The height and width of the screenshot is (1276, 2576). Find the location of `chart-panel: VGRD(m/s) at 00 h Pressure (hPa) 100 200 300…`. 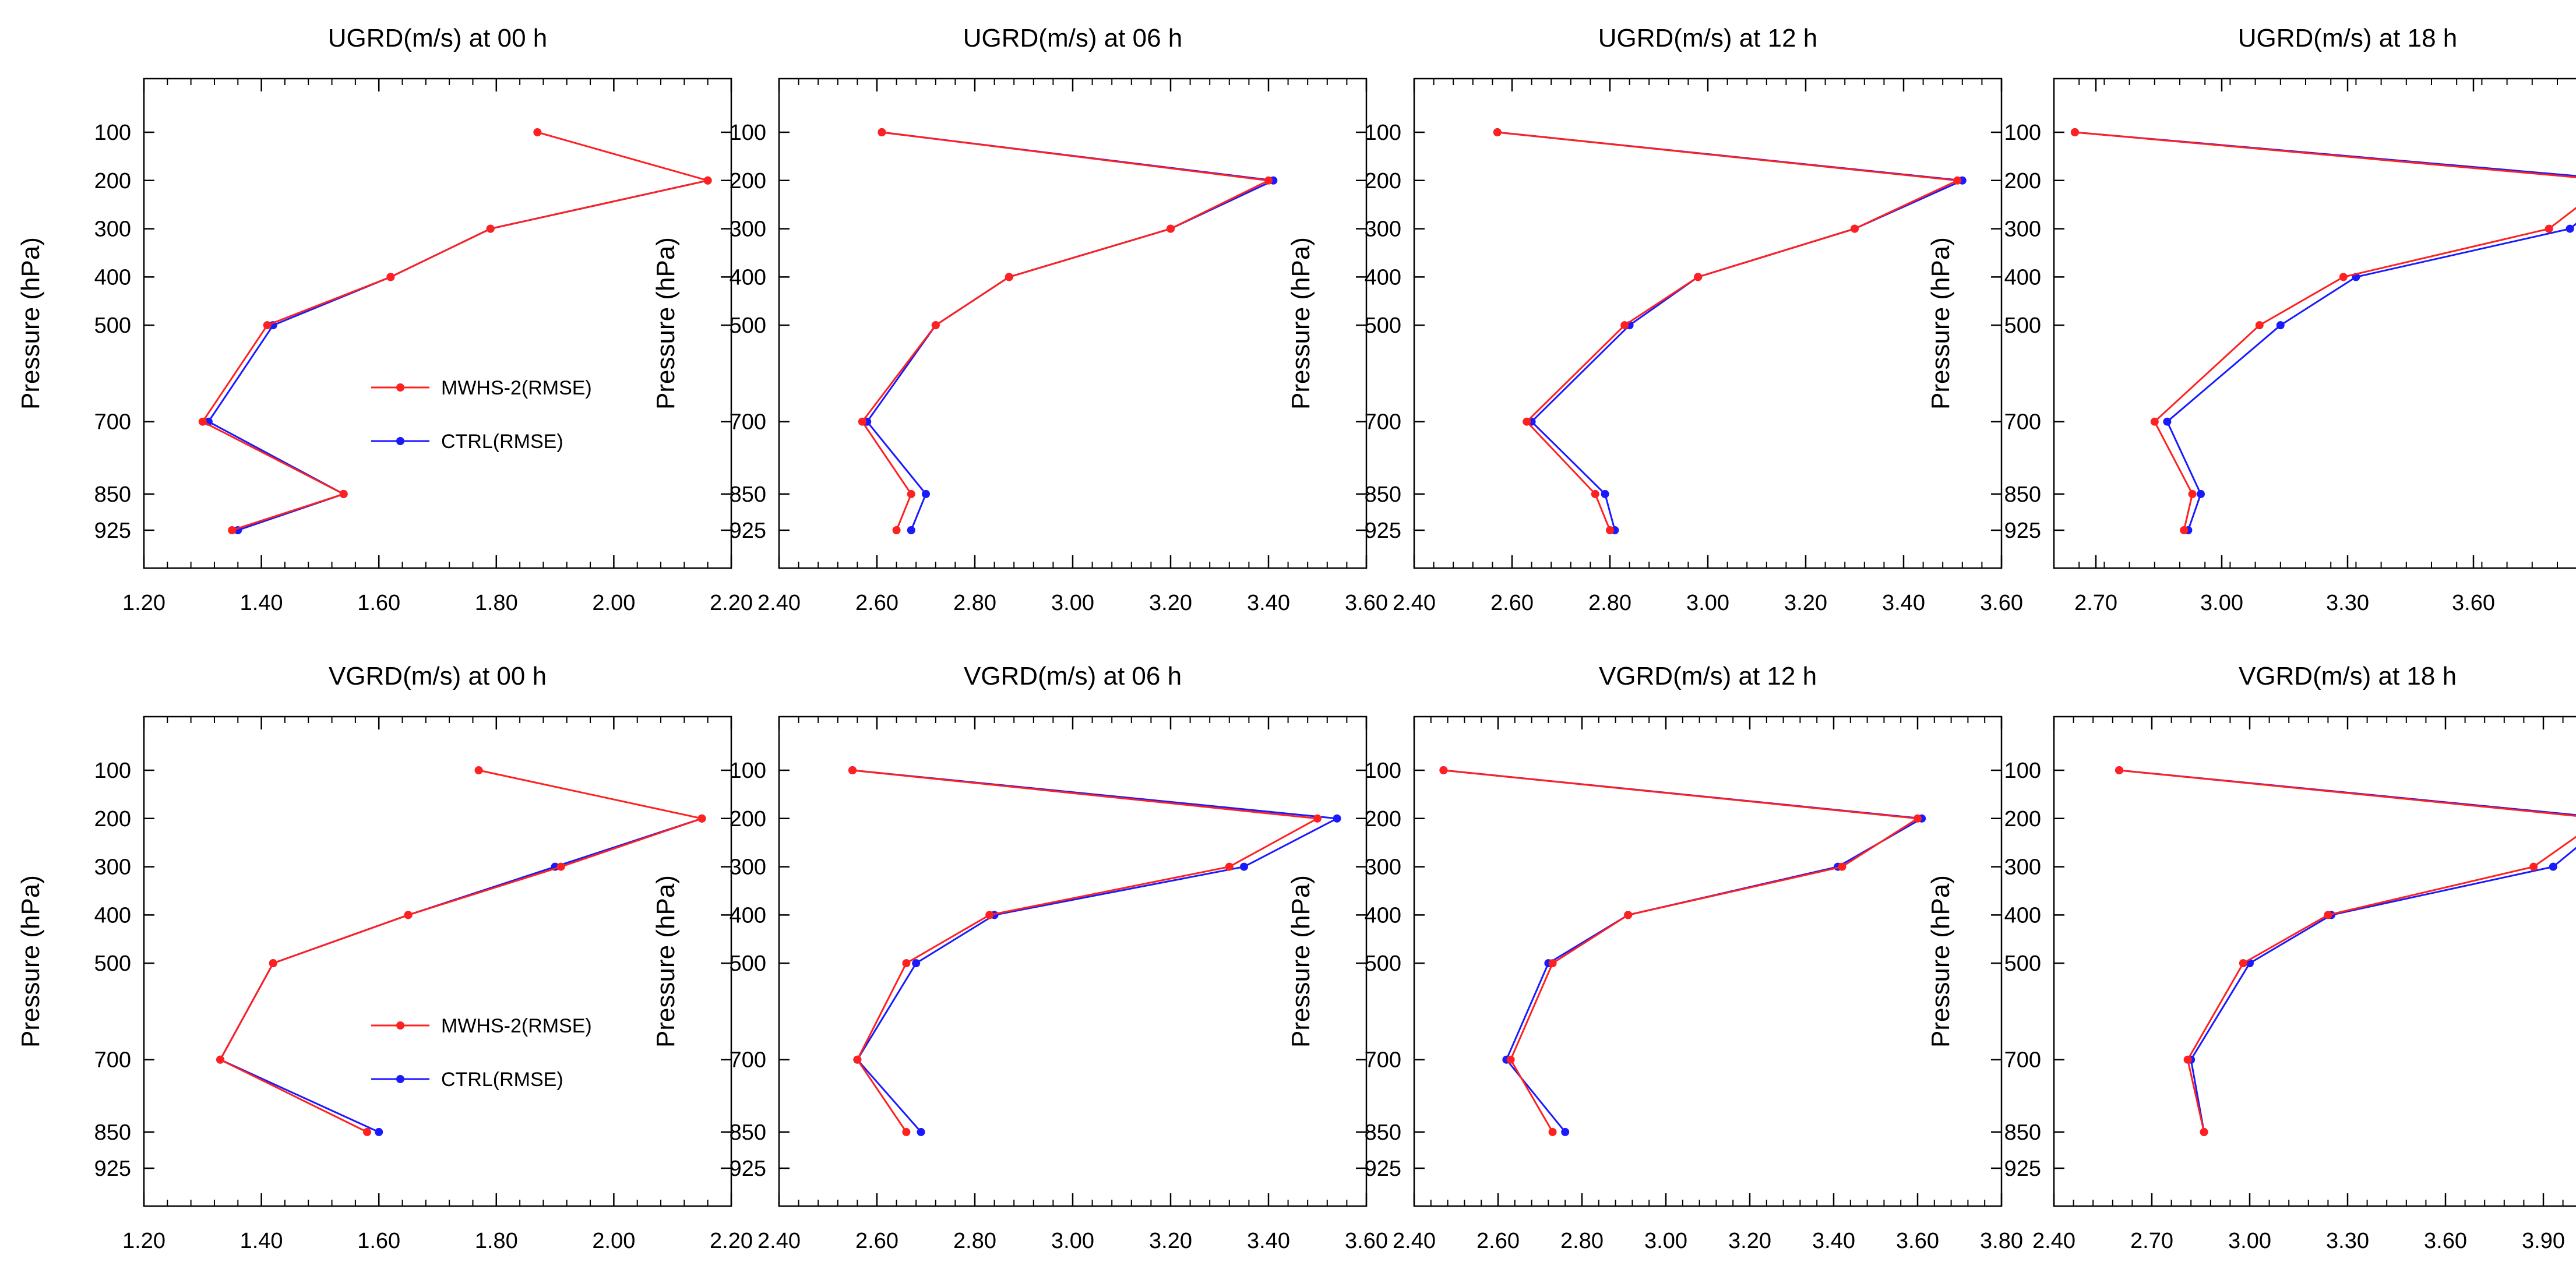

chart-panel: VGRD(m/s) at 00 h Pressure (hPa) 100 200 300… is located at coordinates (384, 957).